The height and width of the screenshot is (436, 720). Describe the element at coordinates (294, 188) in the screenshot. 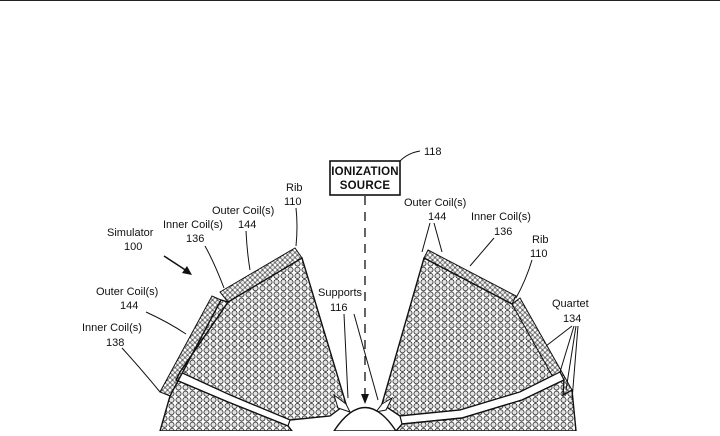

I see `label-rib-left: Rib` at that location.